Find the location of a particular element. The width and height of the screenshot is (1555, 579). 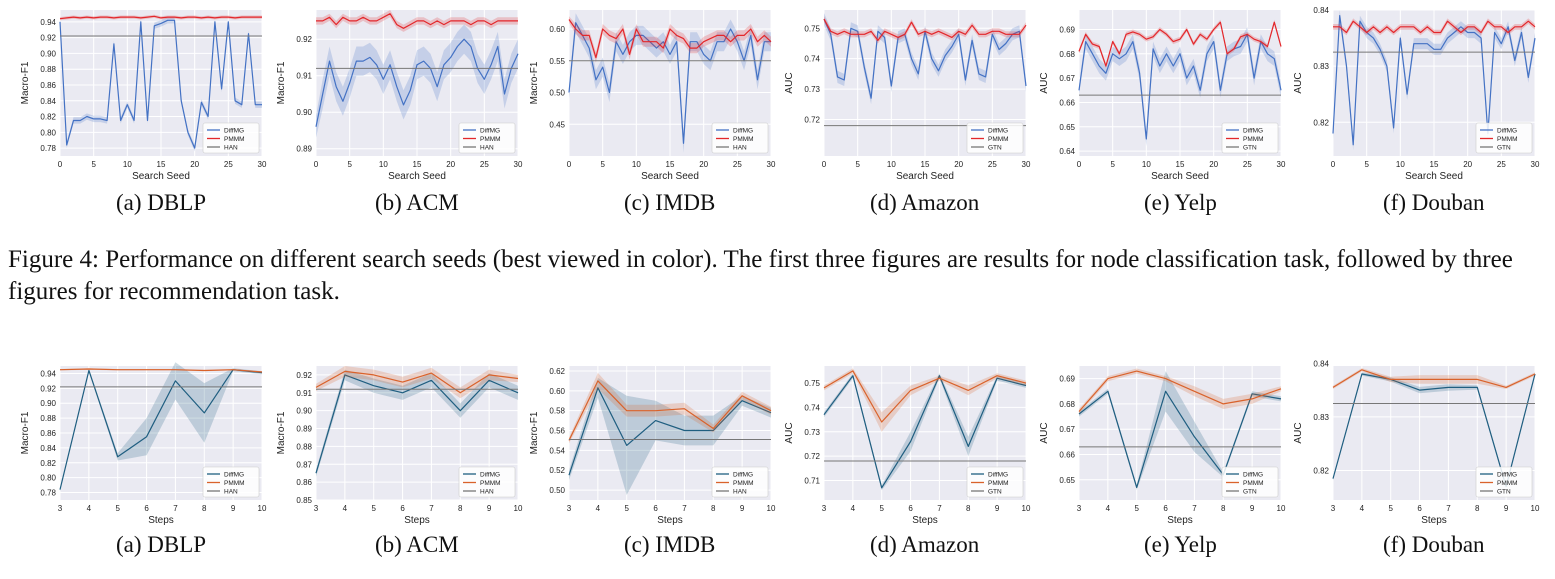

subfigure-caption: (e) Yelp is located at coordinates (1180, 544).